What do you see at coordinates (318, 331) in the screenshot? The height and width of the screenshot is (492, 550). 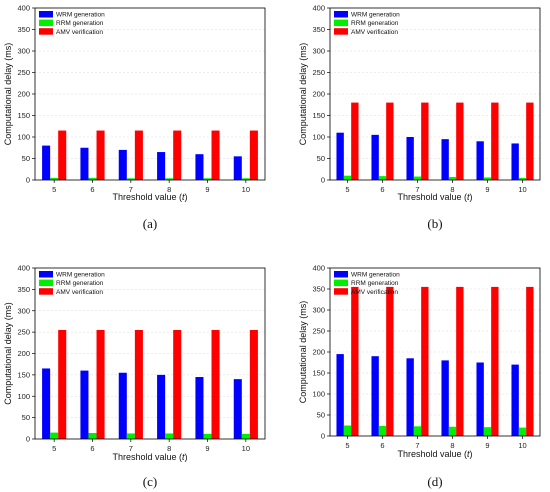 I see `y-tick-label: 250` at bounding box center [318, 331].